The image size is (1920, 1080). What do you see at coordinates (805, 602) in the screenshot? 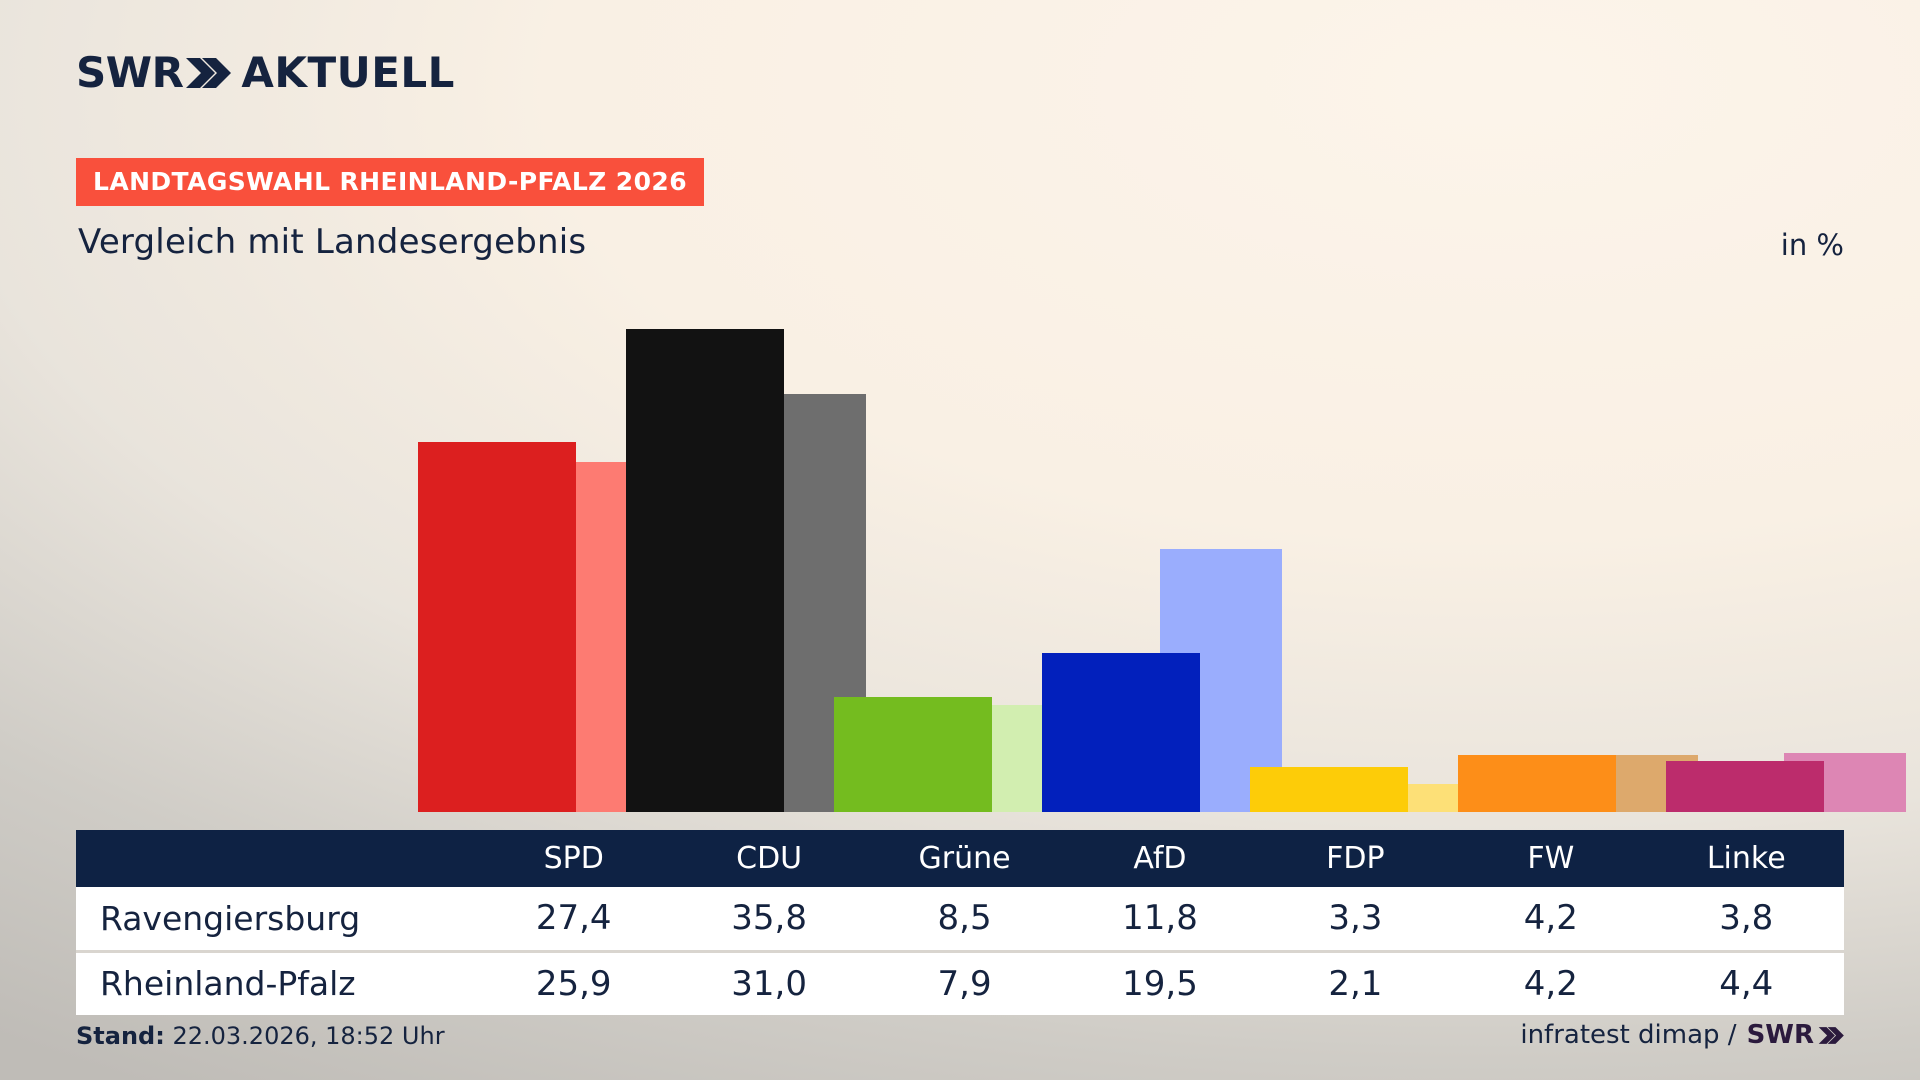
I see `bar-compare-cdu` at bounding box center [805, 602].